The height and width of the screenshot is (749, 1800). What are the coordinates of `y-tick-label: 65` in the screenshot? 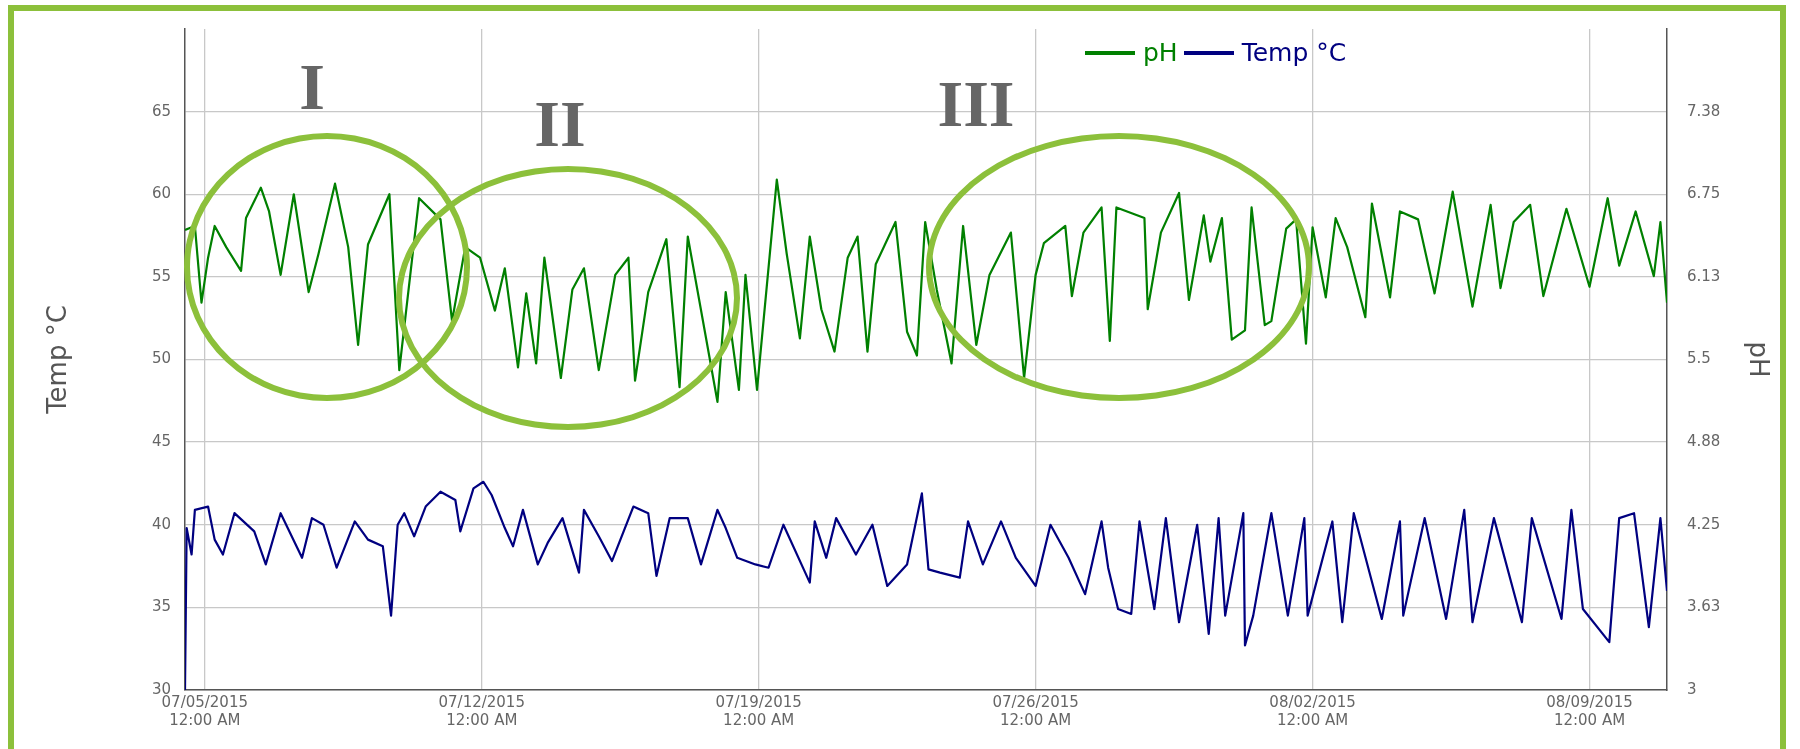 It's located at (161, 110).